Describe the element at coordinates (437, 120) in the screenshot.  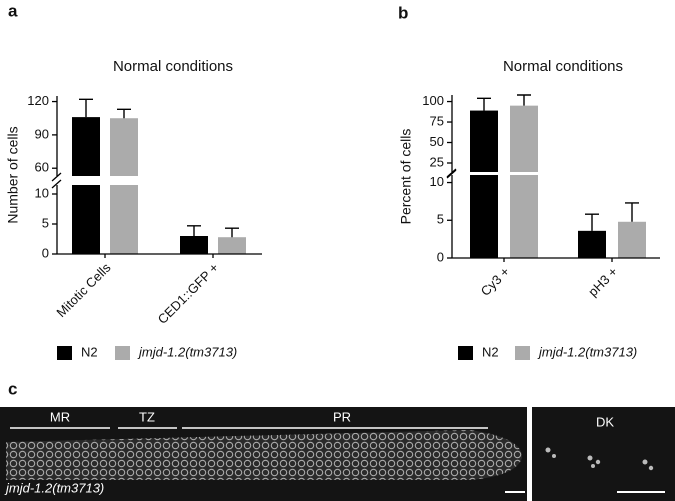
I see `y-tick-label: 75` at that location.